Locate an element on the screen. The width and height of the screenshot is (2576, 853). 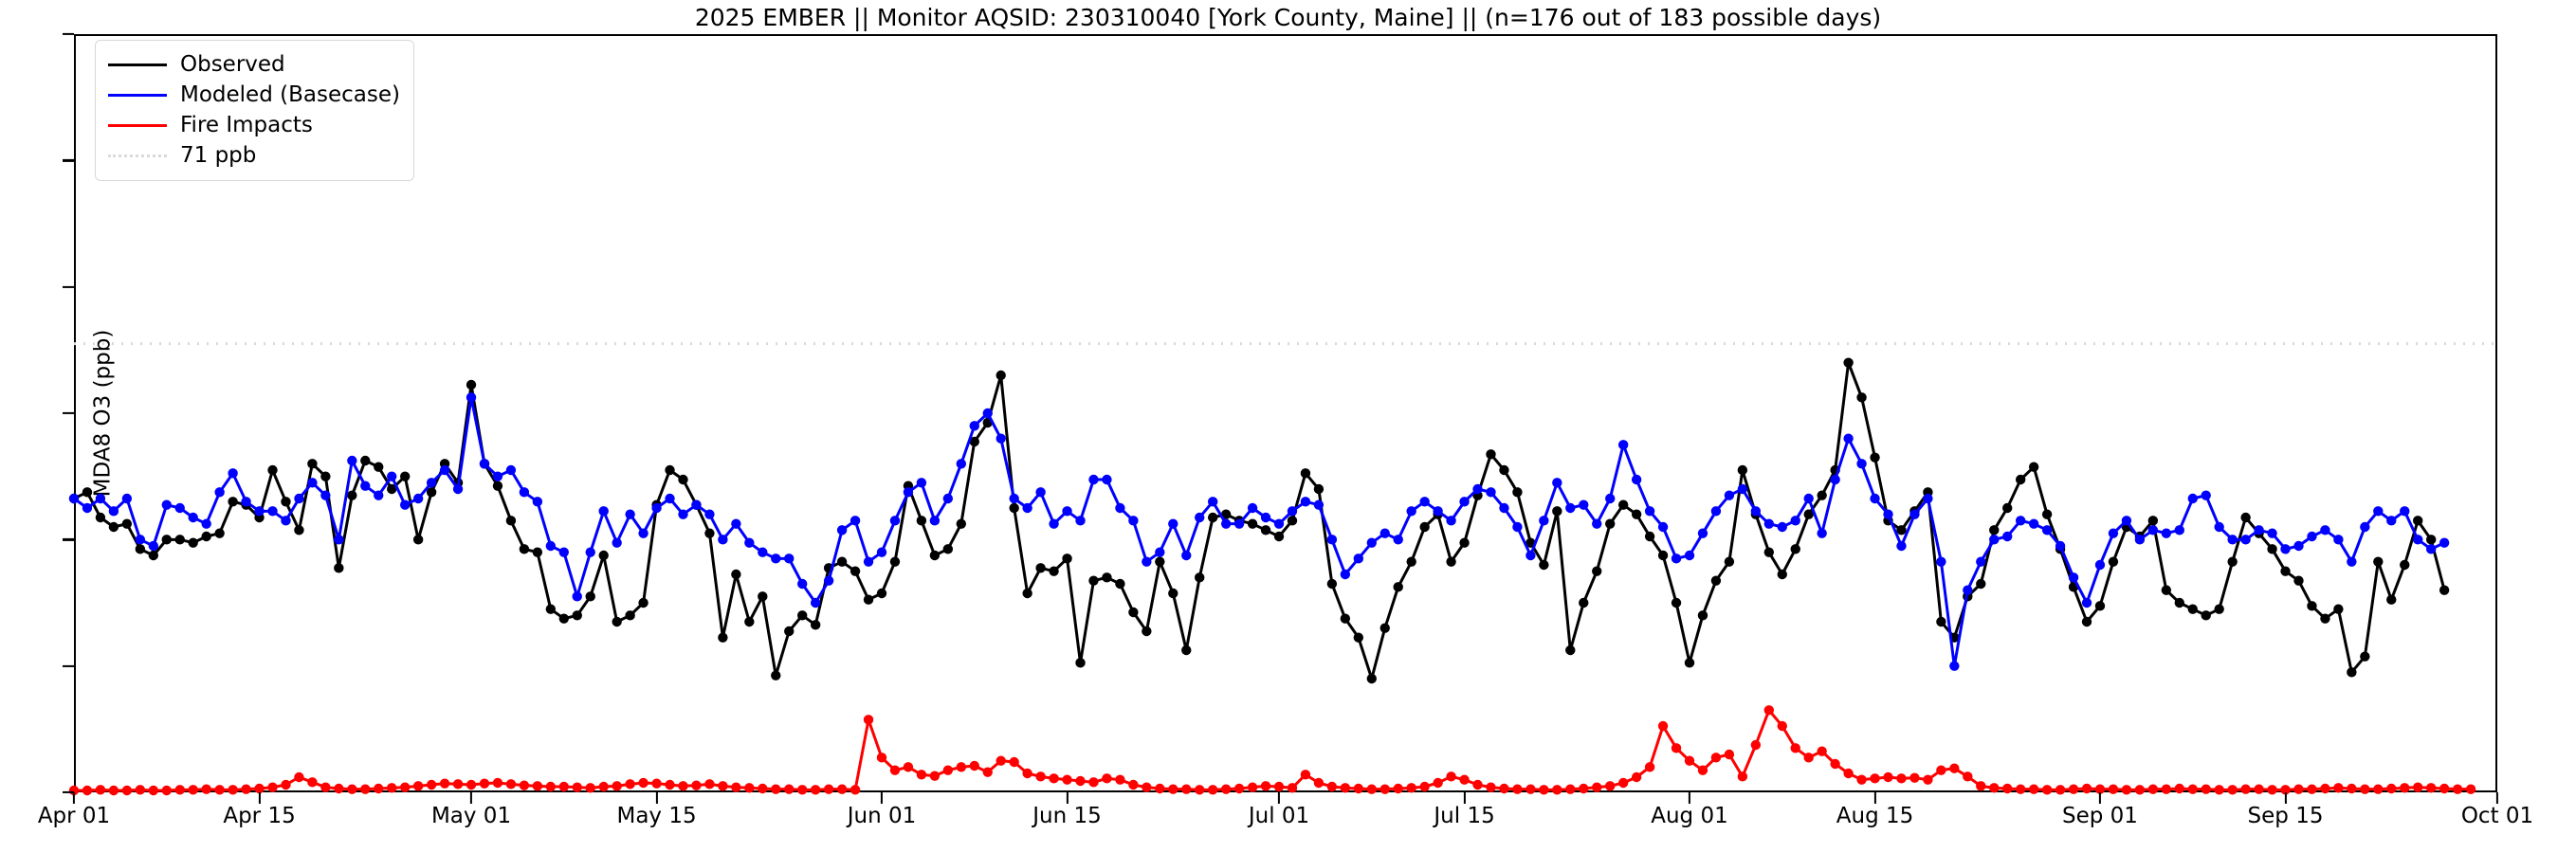
series-line is located at coordinates (1272, 750).